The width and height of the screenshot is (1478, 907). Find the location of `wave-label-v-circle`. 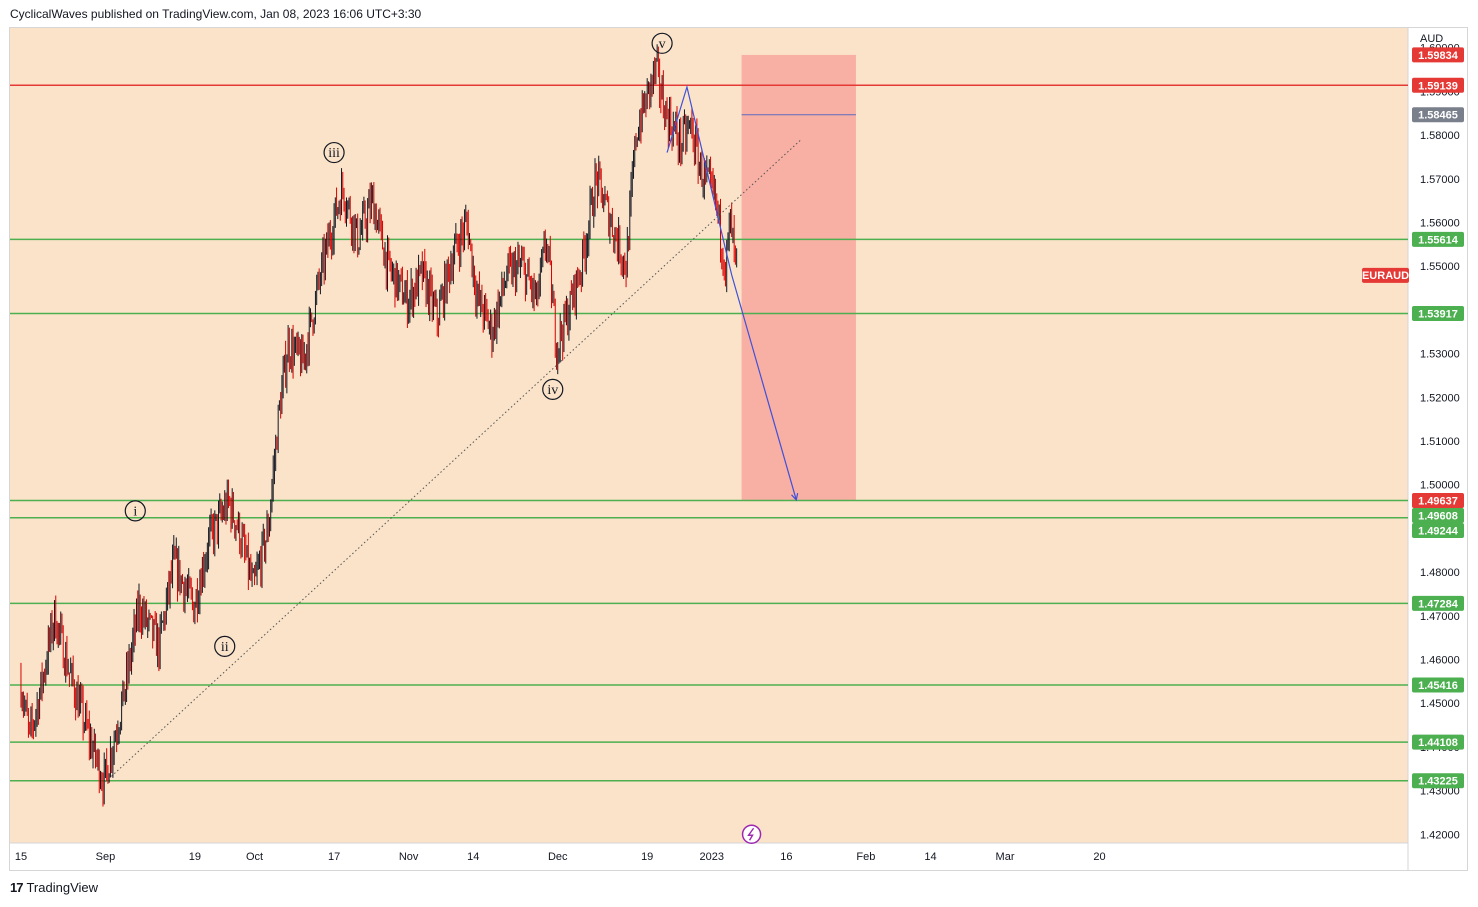

wave-label-v-circle is located at coordinates (662, 43).